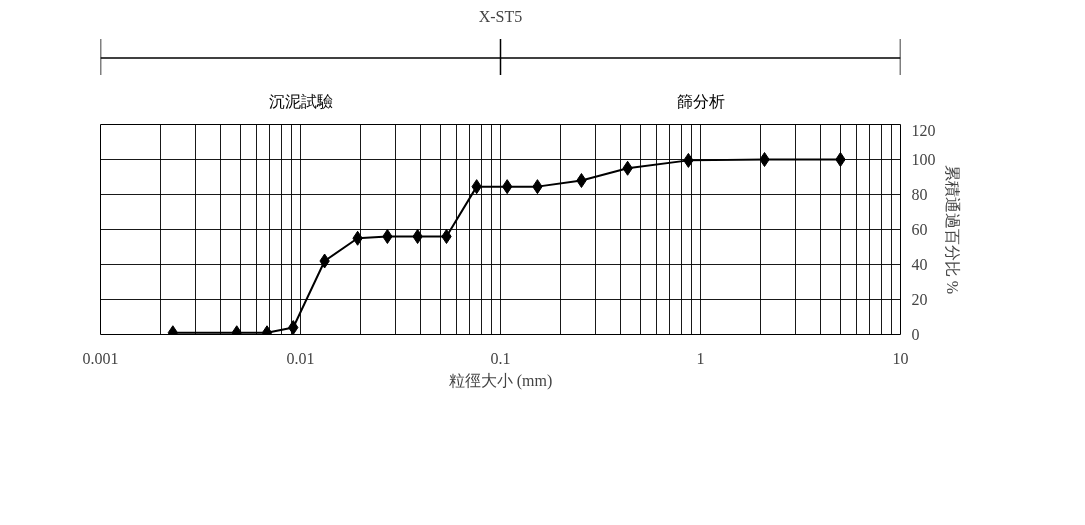  Describe the element at coordinates (919, 264) in the screenshot. I see `y-tick-label: 40` at that location.